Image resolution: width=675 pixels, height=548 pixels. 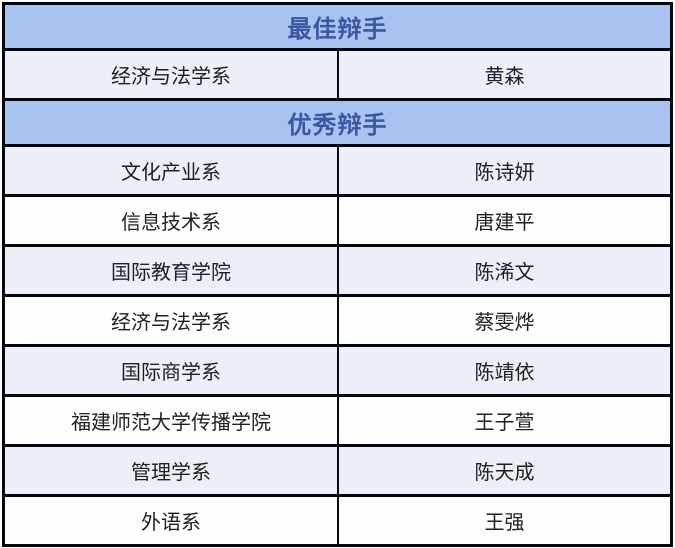 What do you see at coordinates (504, 77) in the screenshot?
I see `name-cell: 黄森` at bounding box center [504, 77].